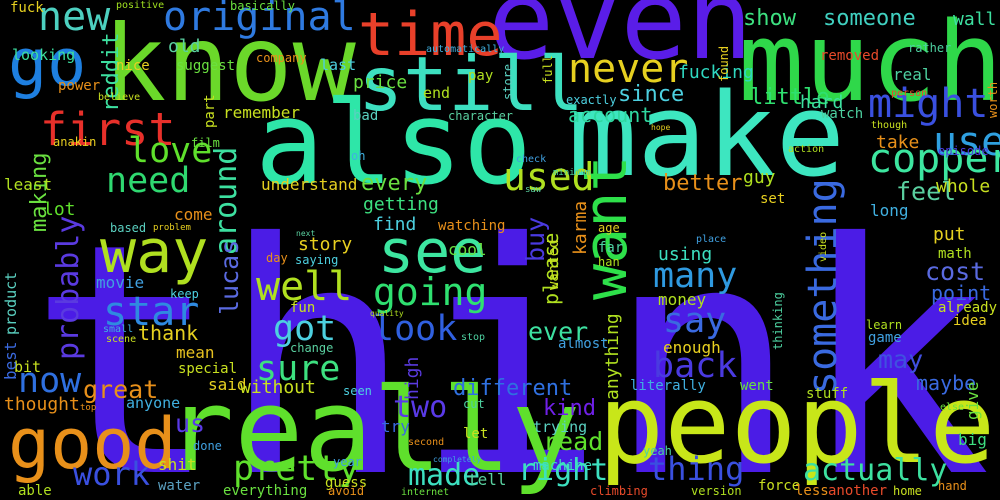  Describe the element at coordinates (50, 381) in the screenshot. I see `word: now` at that location.